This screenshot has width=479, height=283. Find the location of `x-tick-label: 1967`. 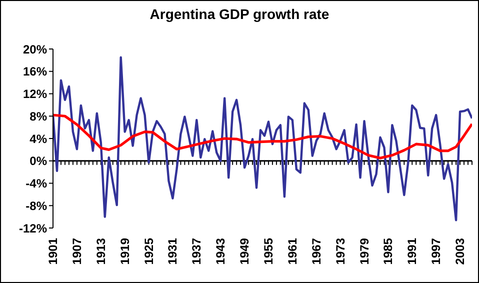

x-tick-label: 1967 is located at coordinates (316, 251).